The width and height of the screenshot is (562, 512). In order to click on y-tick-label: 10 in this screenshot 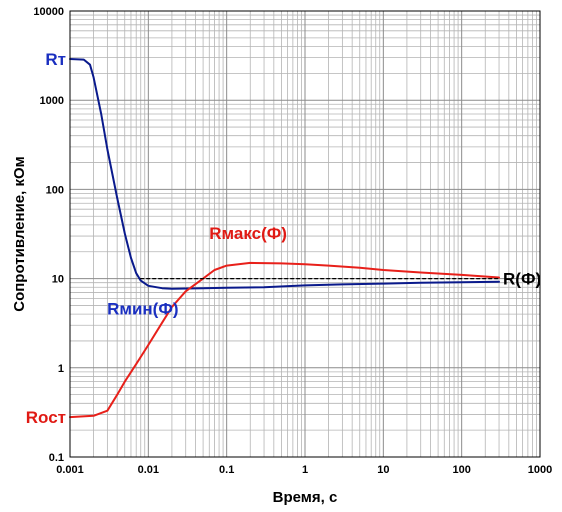, I will do `click(58, 280)`.